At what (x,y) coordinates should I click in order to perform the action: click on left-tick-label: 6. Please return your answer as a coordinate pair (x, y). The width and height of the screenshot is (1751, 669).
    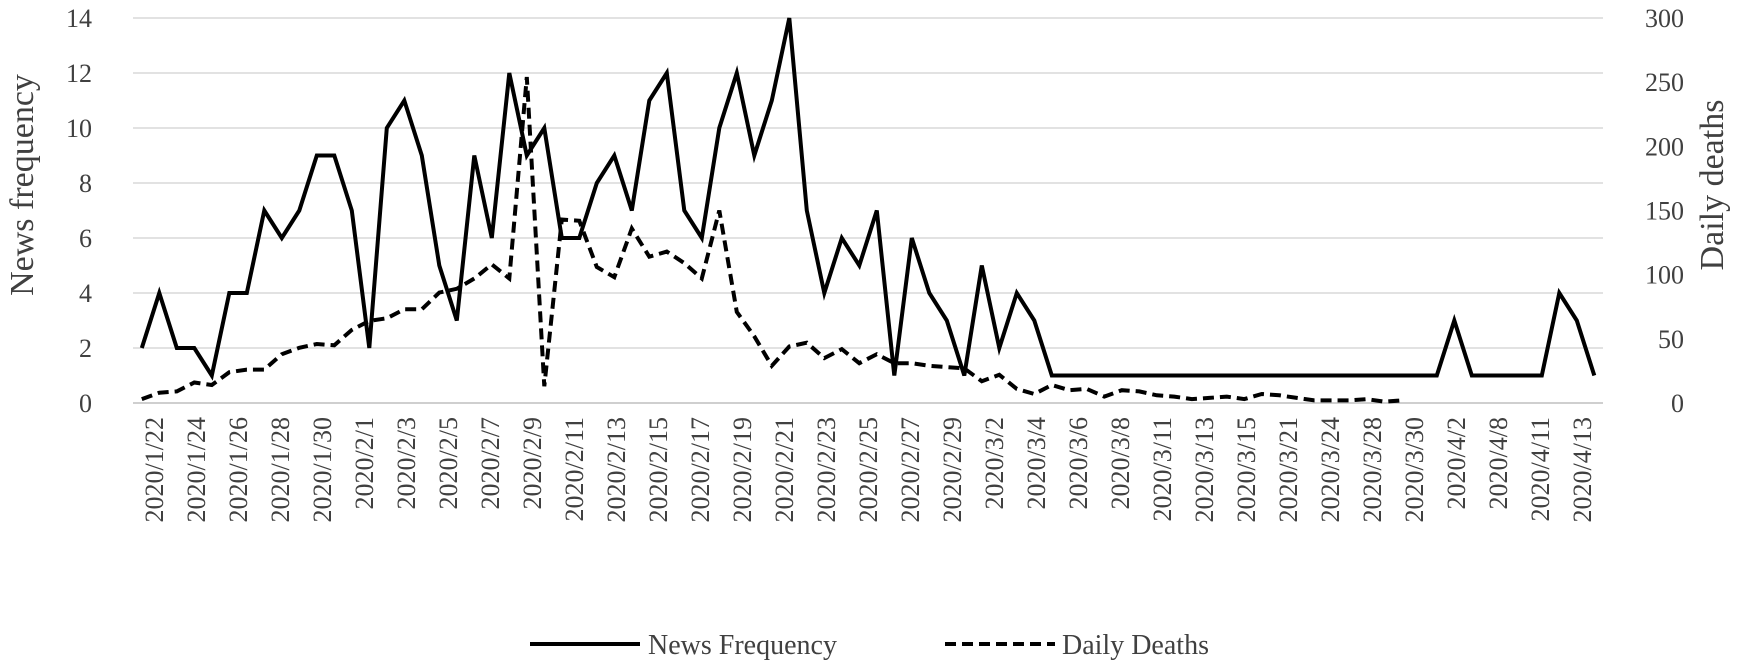
    Looking at the image, I should click on (85, 238).